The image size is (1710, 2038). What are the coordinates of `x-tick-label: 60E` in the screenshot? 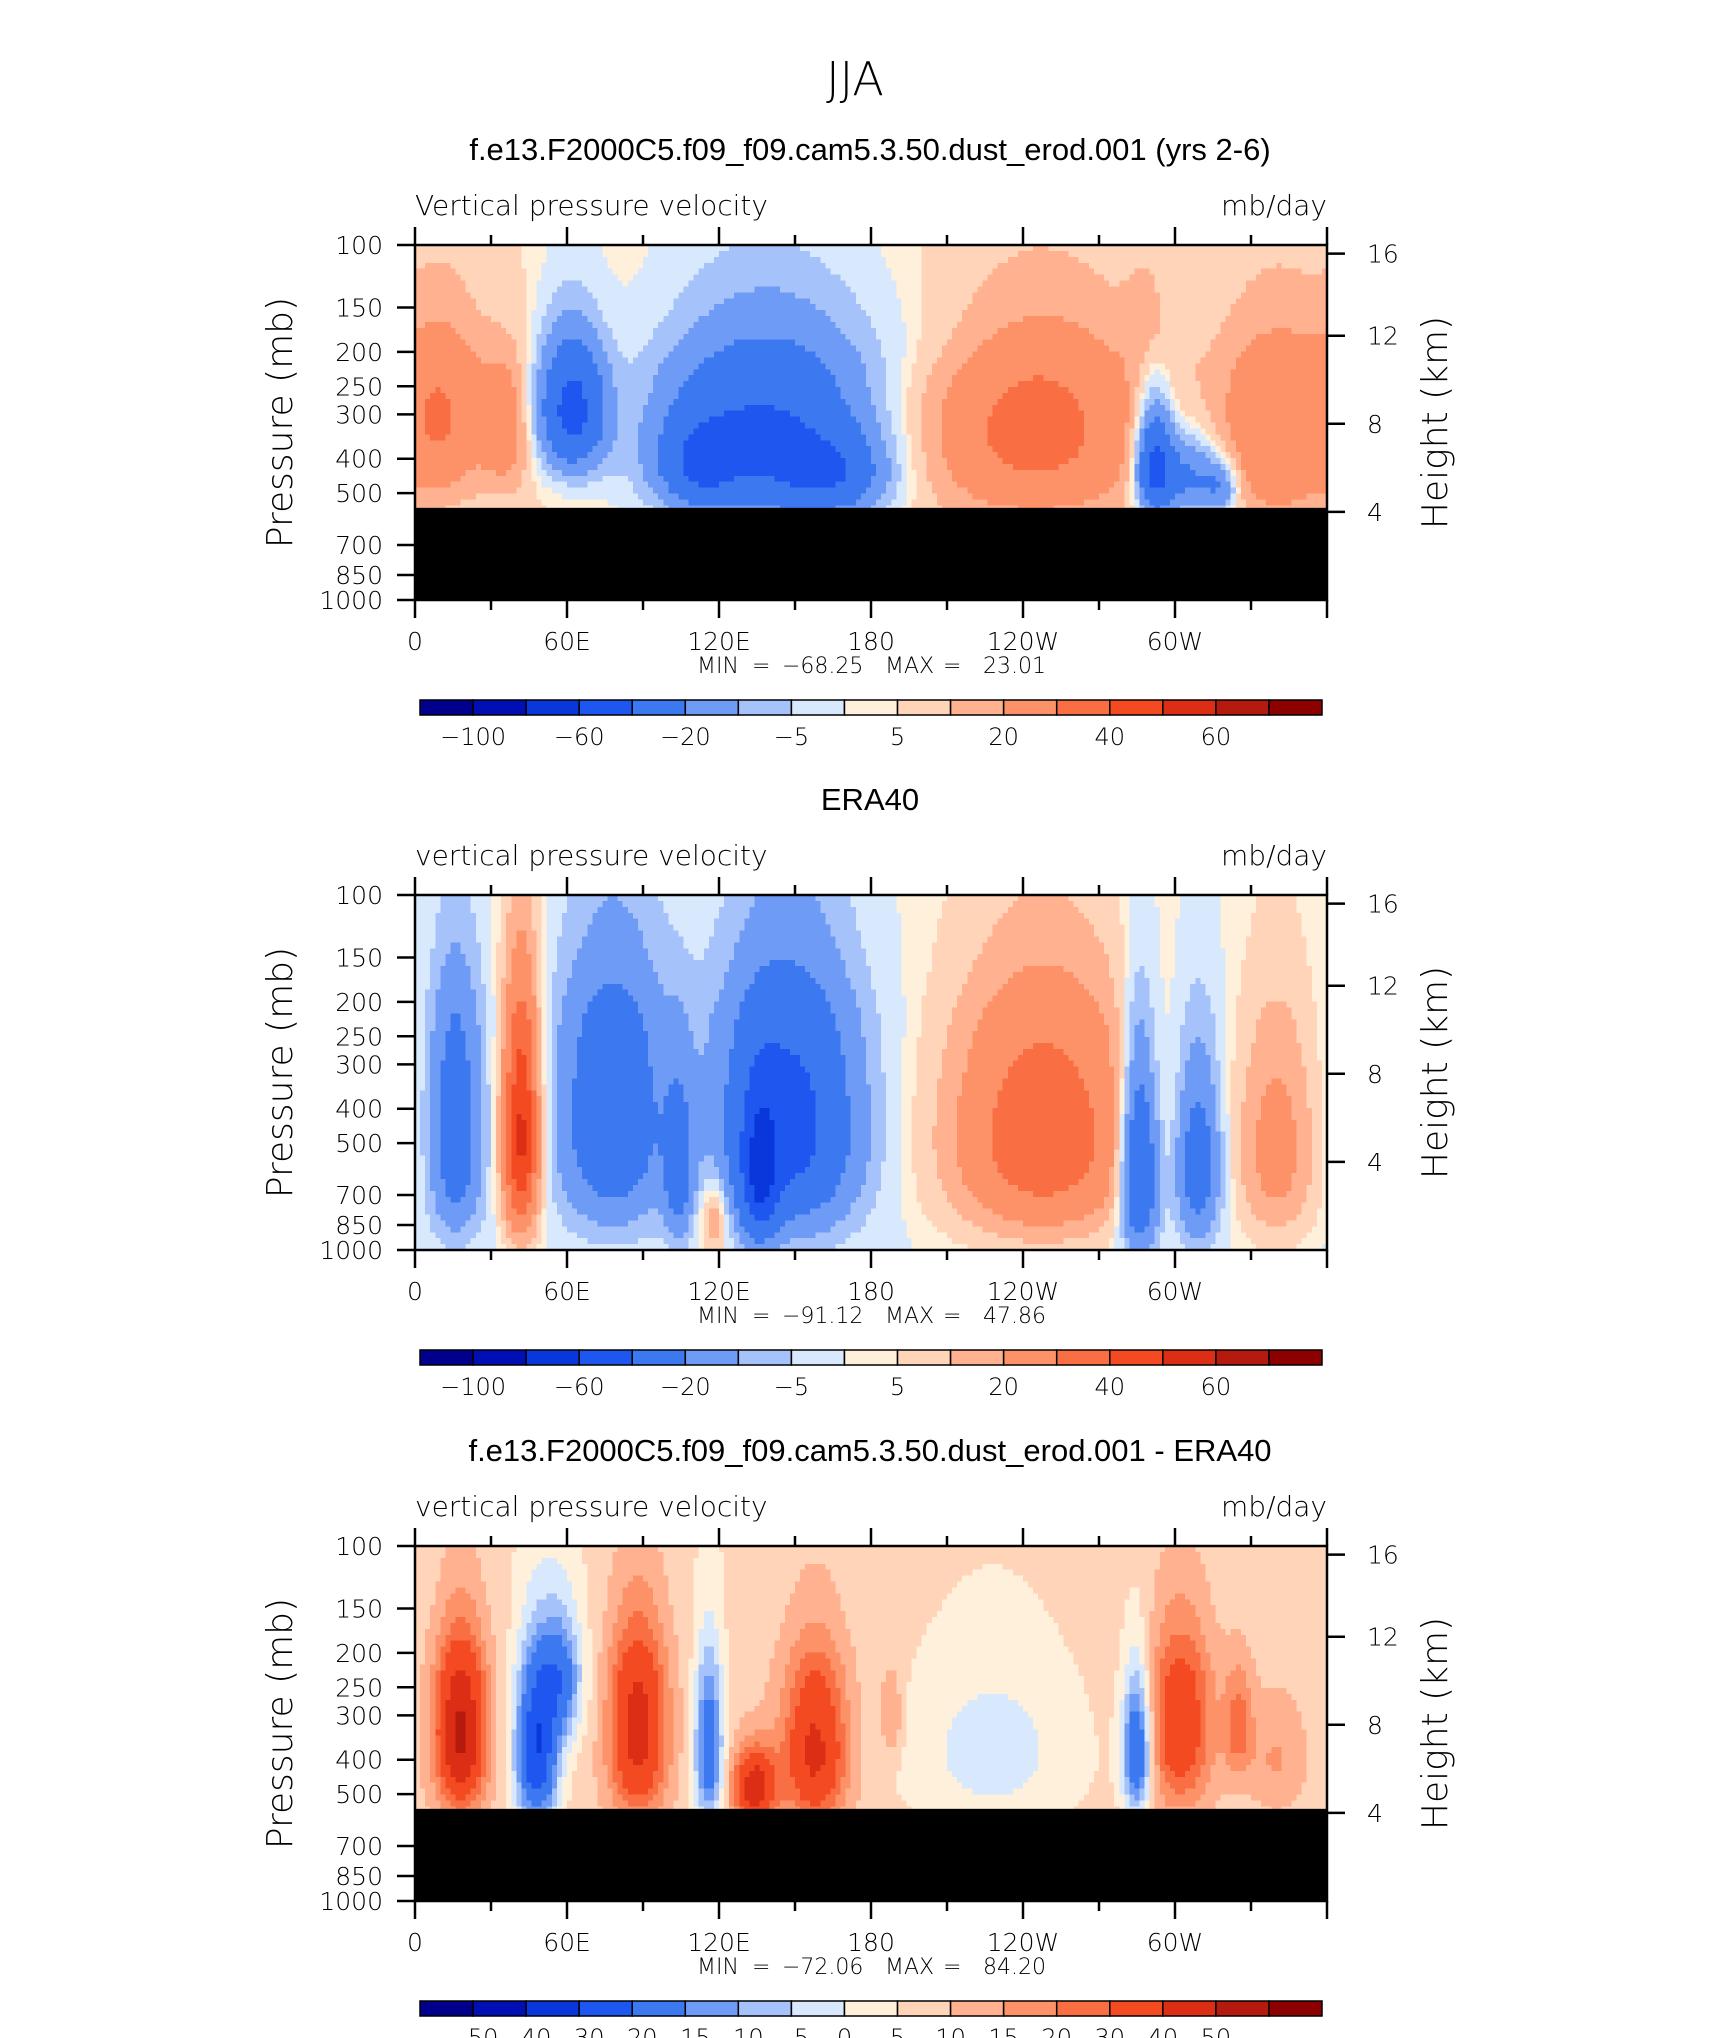 It's located at (567, 1942).